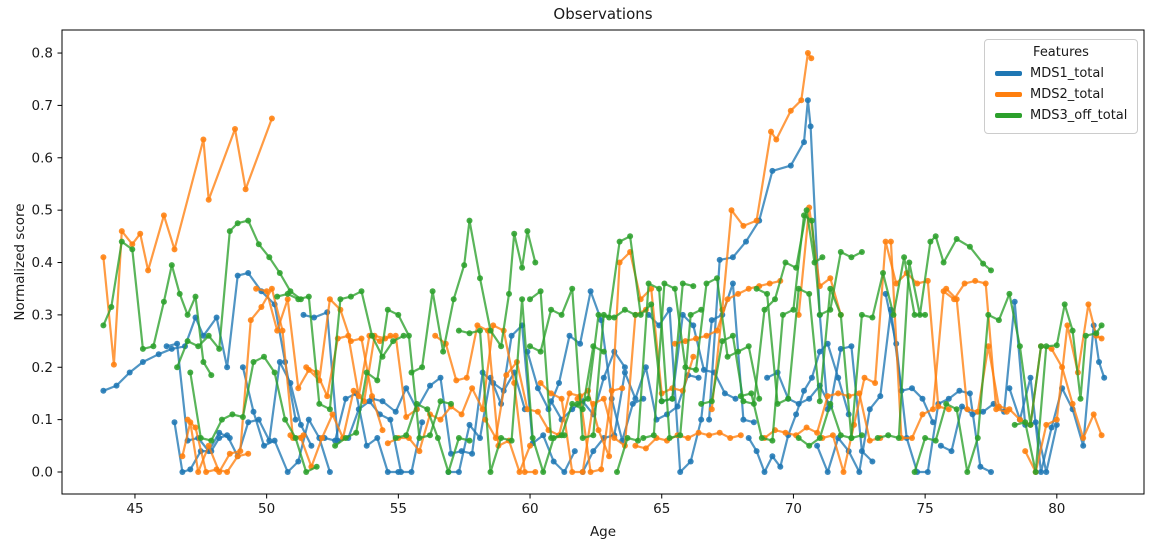 The image size is (1156, 547). What do you see at coordinates (42, 263) in the screenshot?
I see `y-tick-label: 0.4` at bounding box center [42, 263].